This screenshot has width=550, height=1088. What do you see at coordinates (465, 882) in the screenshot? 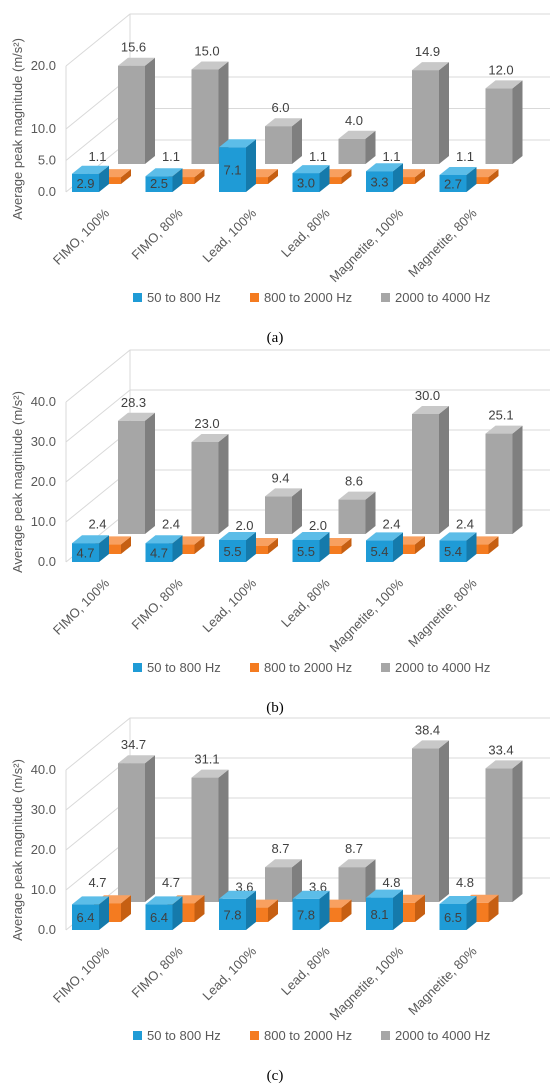
I see `data-label: 4.8` at bounding box center [465, 882].